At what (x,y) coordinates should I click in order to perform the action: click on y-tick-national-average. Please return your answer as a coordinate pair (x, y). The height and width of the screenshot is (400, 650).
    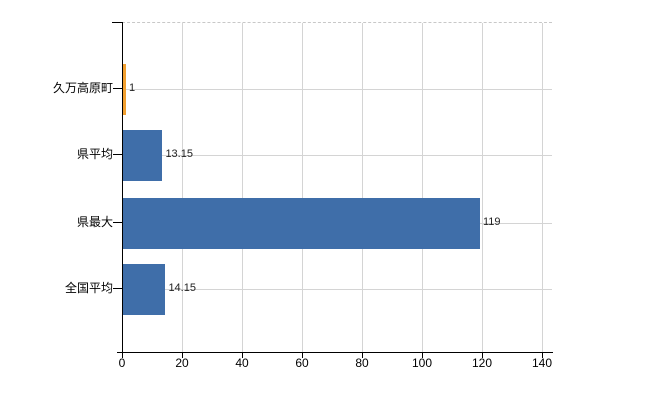
    Looking at the image, I should click on (117, 288).